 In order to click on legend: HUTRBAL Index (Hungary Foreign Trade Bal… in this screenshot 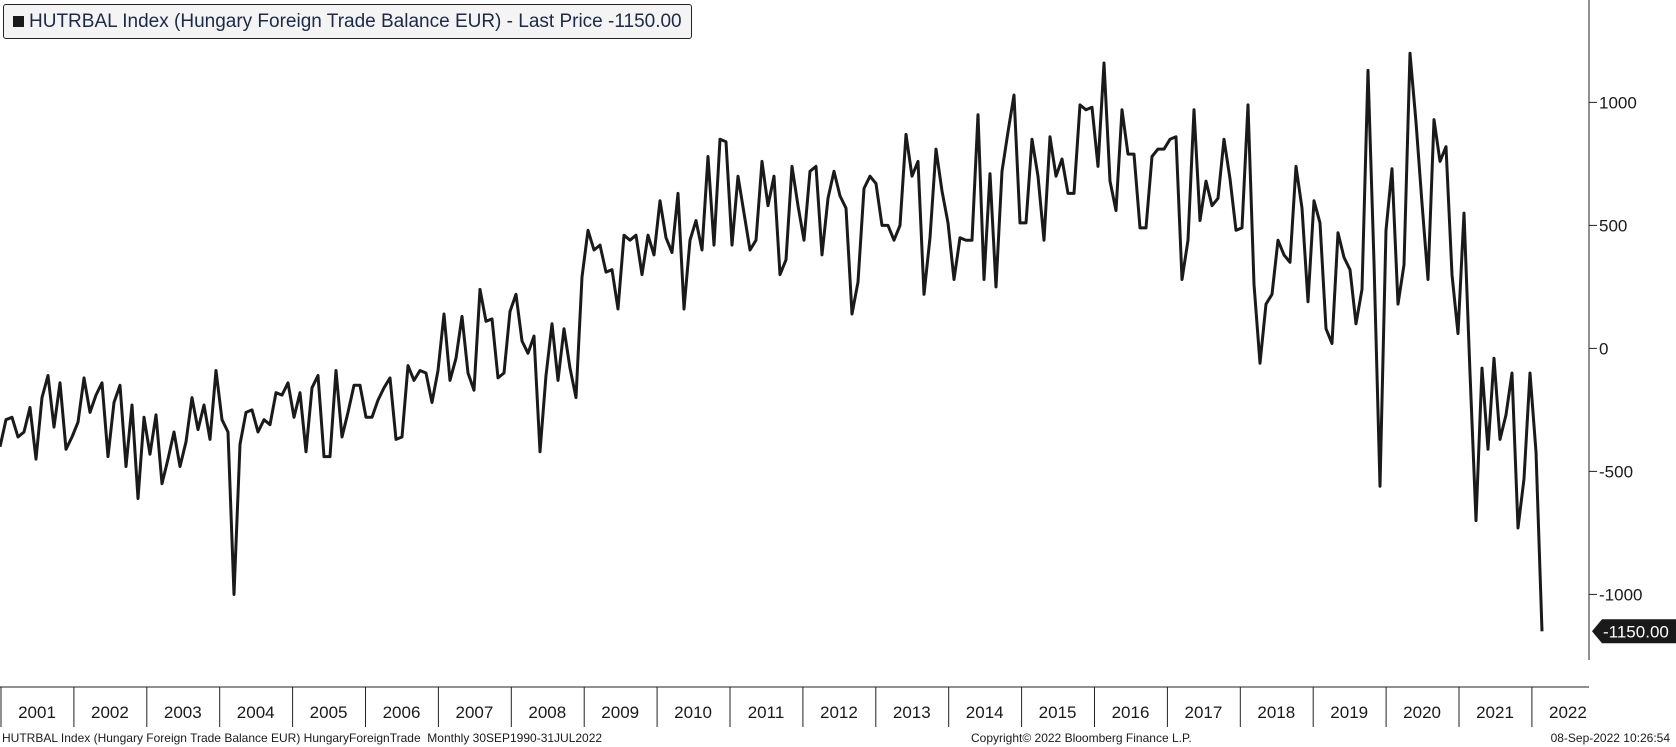, I will do `click(347, 21)`.